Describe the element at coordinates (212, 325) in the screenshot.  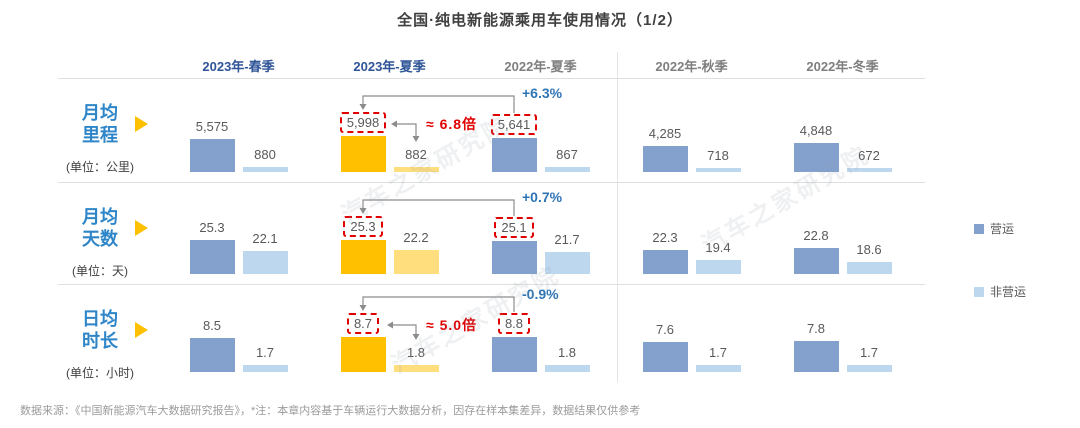
I see `bar-value: 8.5` at that location.